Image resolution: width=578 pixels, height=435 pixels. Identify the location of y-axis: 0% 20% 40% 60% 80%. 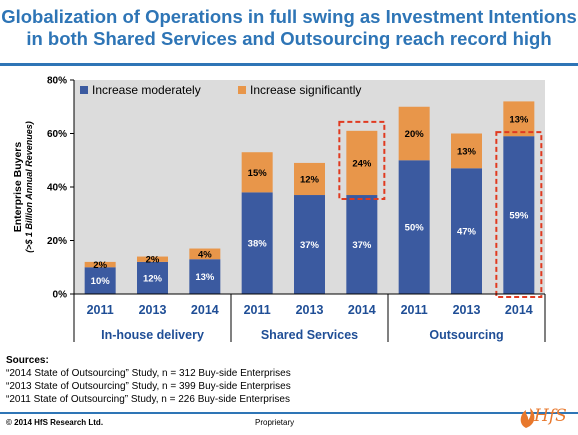
(61, 188).